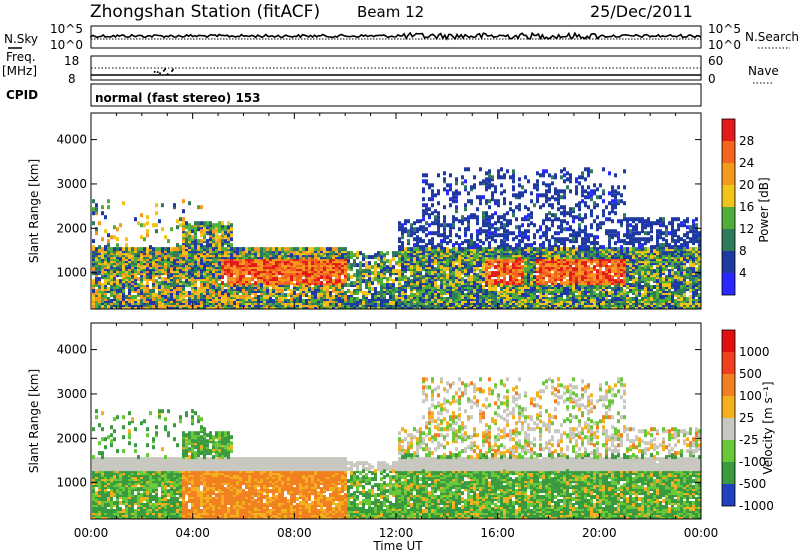 The width and height of the screenshot is (800, 554). Describe the element at coordinates (178, 98) in the screenshot. I see `cpid-text: normal (fast stereo) 153` at that location.